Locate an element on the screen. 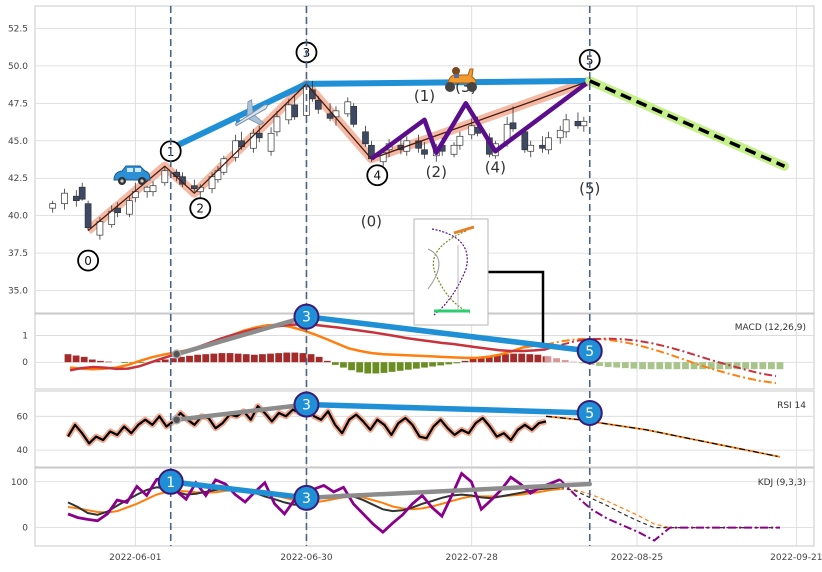 The image size is (822, 572). date-tick-label: 2022-08-25 is located at coordinates (637, 558).